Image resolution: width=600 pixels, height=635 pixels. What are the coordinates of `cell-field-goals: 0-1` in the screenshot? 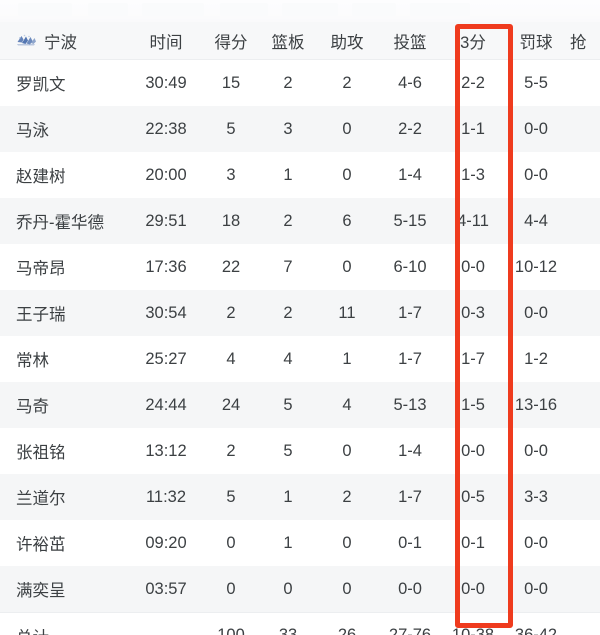 It's located at (410, 542).